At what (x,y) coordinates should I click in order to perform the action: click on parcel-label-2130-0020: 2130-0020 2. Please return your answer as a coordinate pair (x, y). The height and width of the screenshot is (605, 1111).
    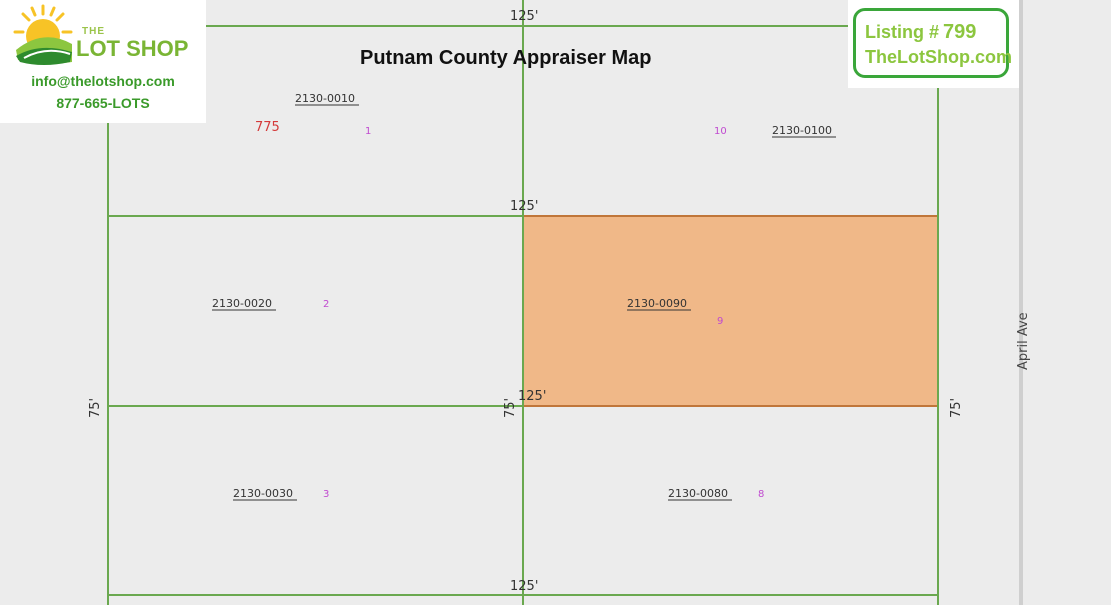
    Looking at the image, I should click on (270, 304).